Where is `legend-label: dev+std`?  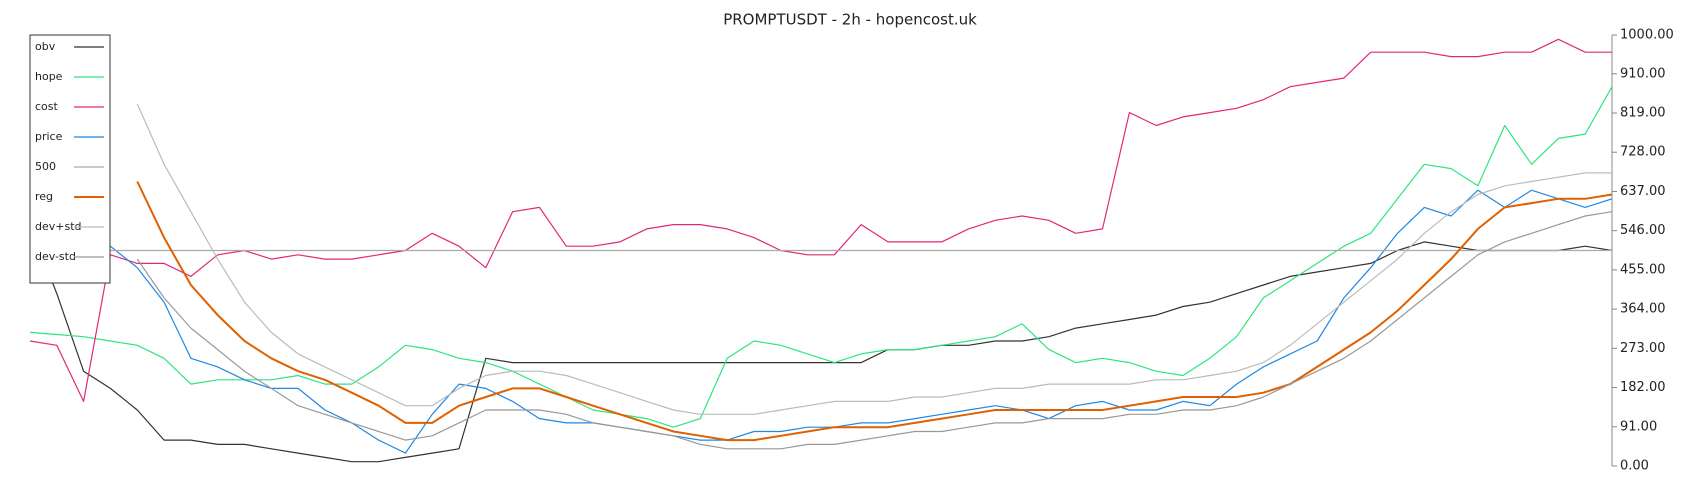 legend-label: dev+std is located at coordinates (58, 226).